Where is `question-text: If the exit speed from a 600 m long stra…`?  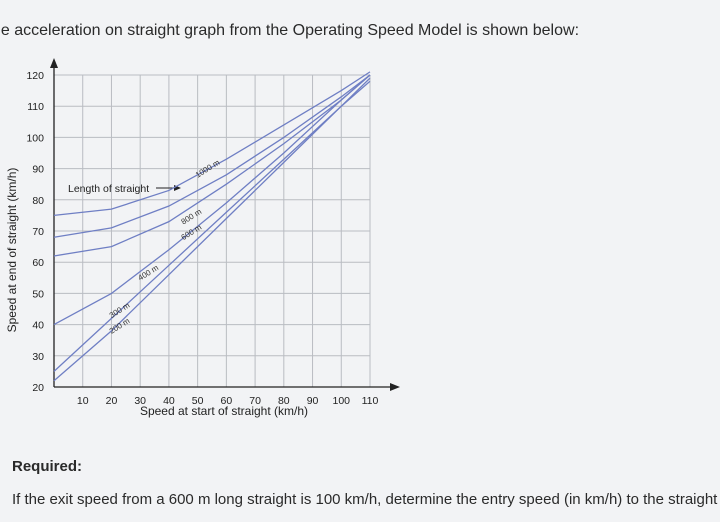
question-text: If the exit speed from a 600 m long stra… is located at coordinates (365, 499).